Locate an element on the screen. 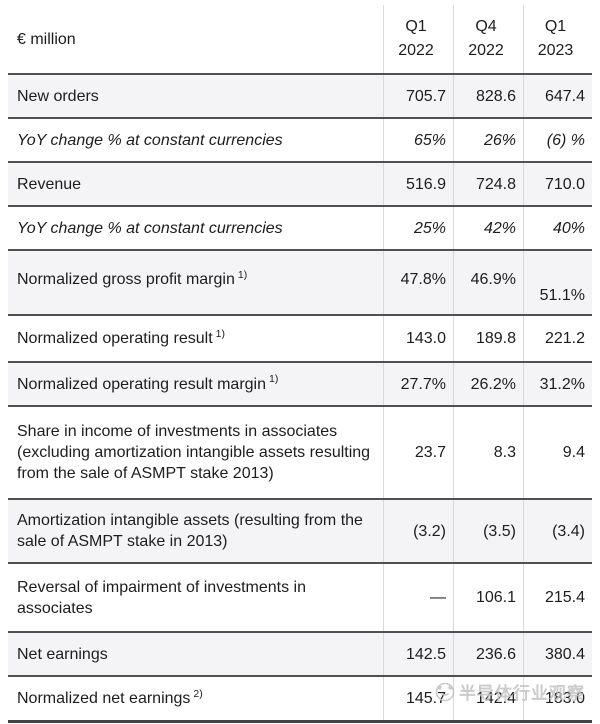 The width and height of the screenshot is (600, 724). row-value-q1-2023: 183.0 is located at coordinates (557, 698).